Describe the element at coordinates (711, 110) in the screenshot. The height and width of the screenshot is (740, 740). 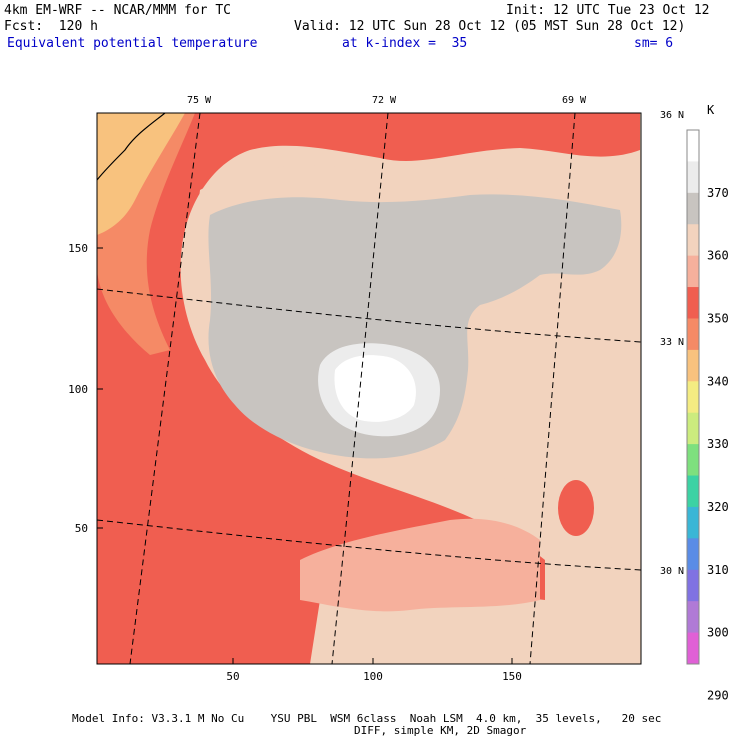
I see `colorbar-unit: K` at that location.